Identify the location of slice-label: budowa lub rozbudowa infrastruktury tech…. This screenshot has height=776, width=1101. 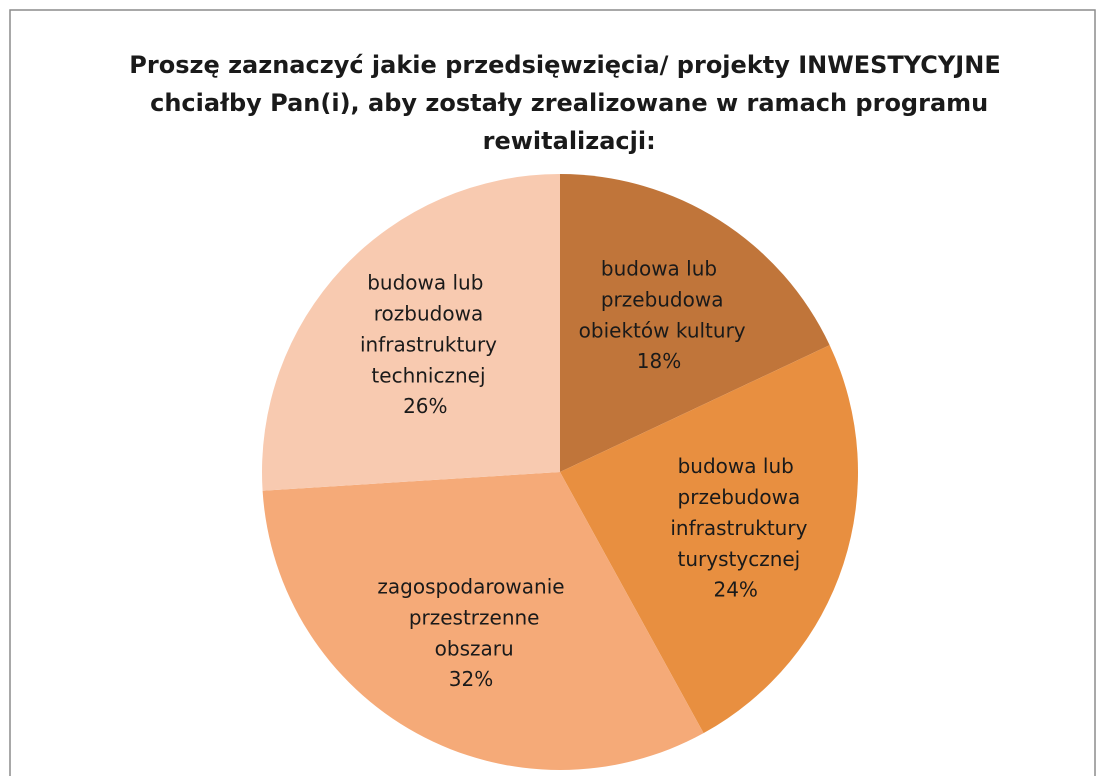
(426, 328).